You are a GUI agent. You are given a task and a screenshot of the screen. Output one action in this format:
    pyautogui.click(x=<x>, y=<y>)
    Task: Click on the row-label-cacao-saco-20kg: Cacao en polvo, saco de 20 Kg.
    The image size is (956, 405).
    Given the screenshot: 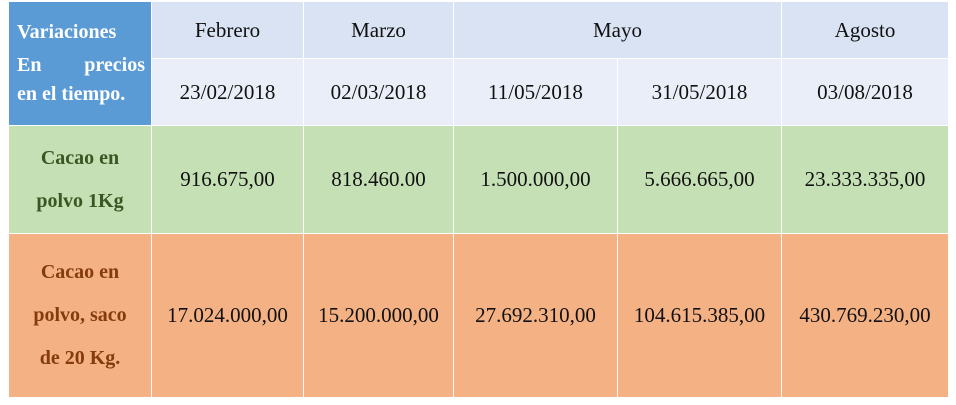 What is the action you would take?
    pyautogui.click(x=80, y=315)
    